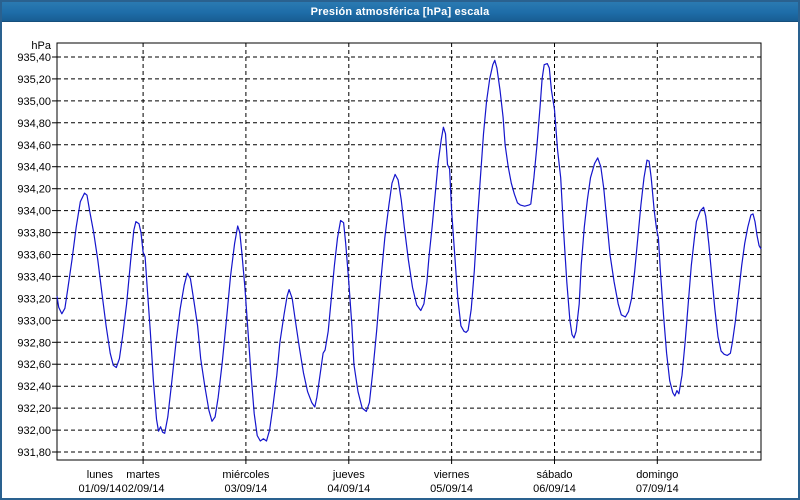 The height and width of the screenshot is (500, 800). What do you see at coordinates (34, 190) in the screenshot?
I see `y-tick-label: 934,20` at bounding box center [34, 190].